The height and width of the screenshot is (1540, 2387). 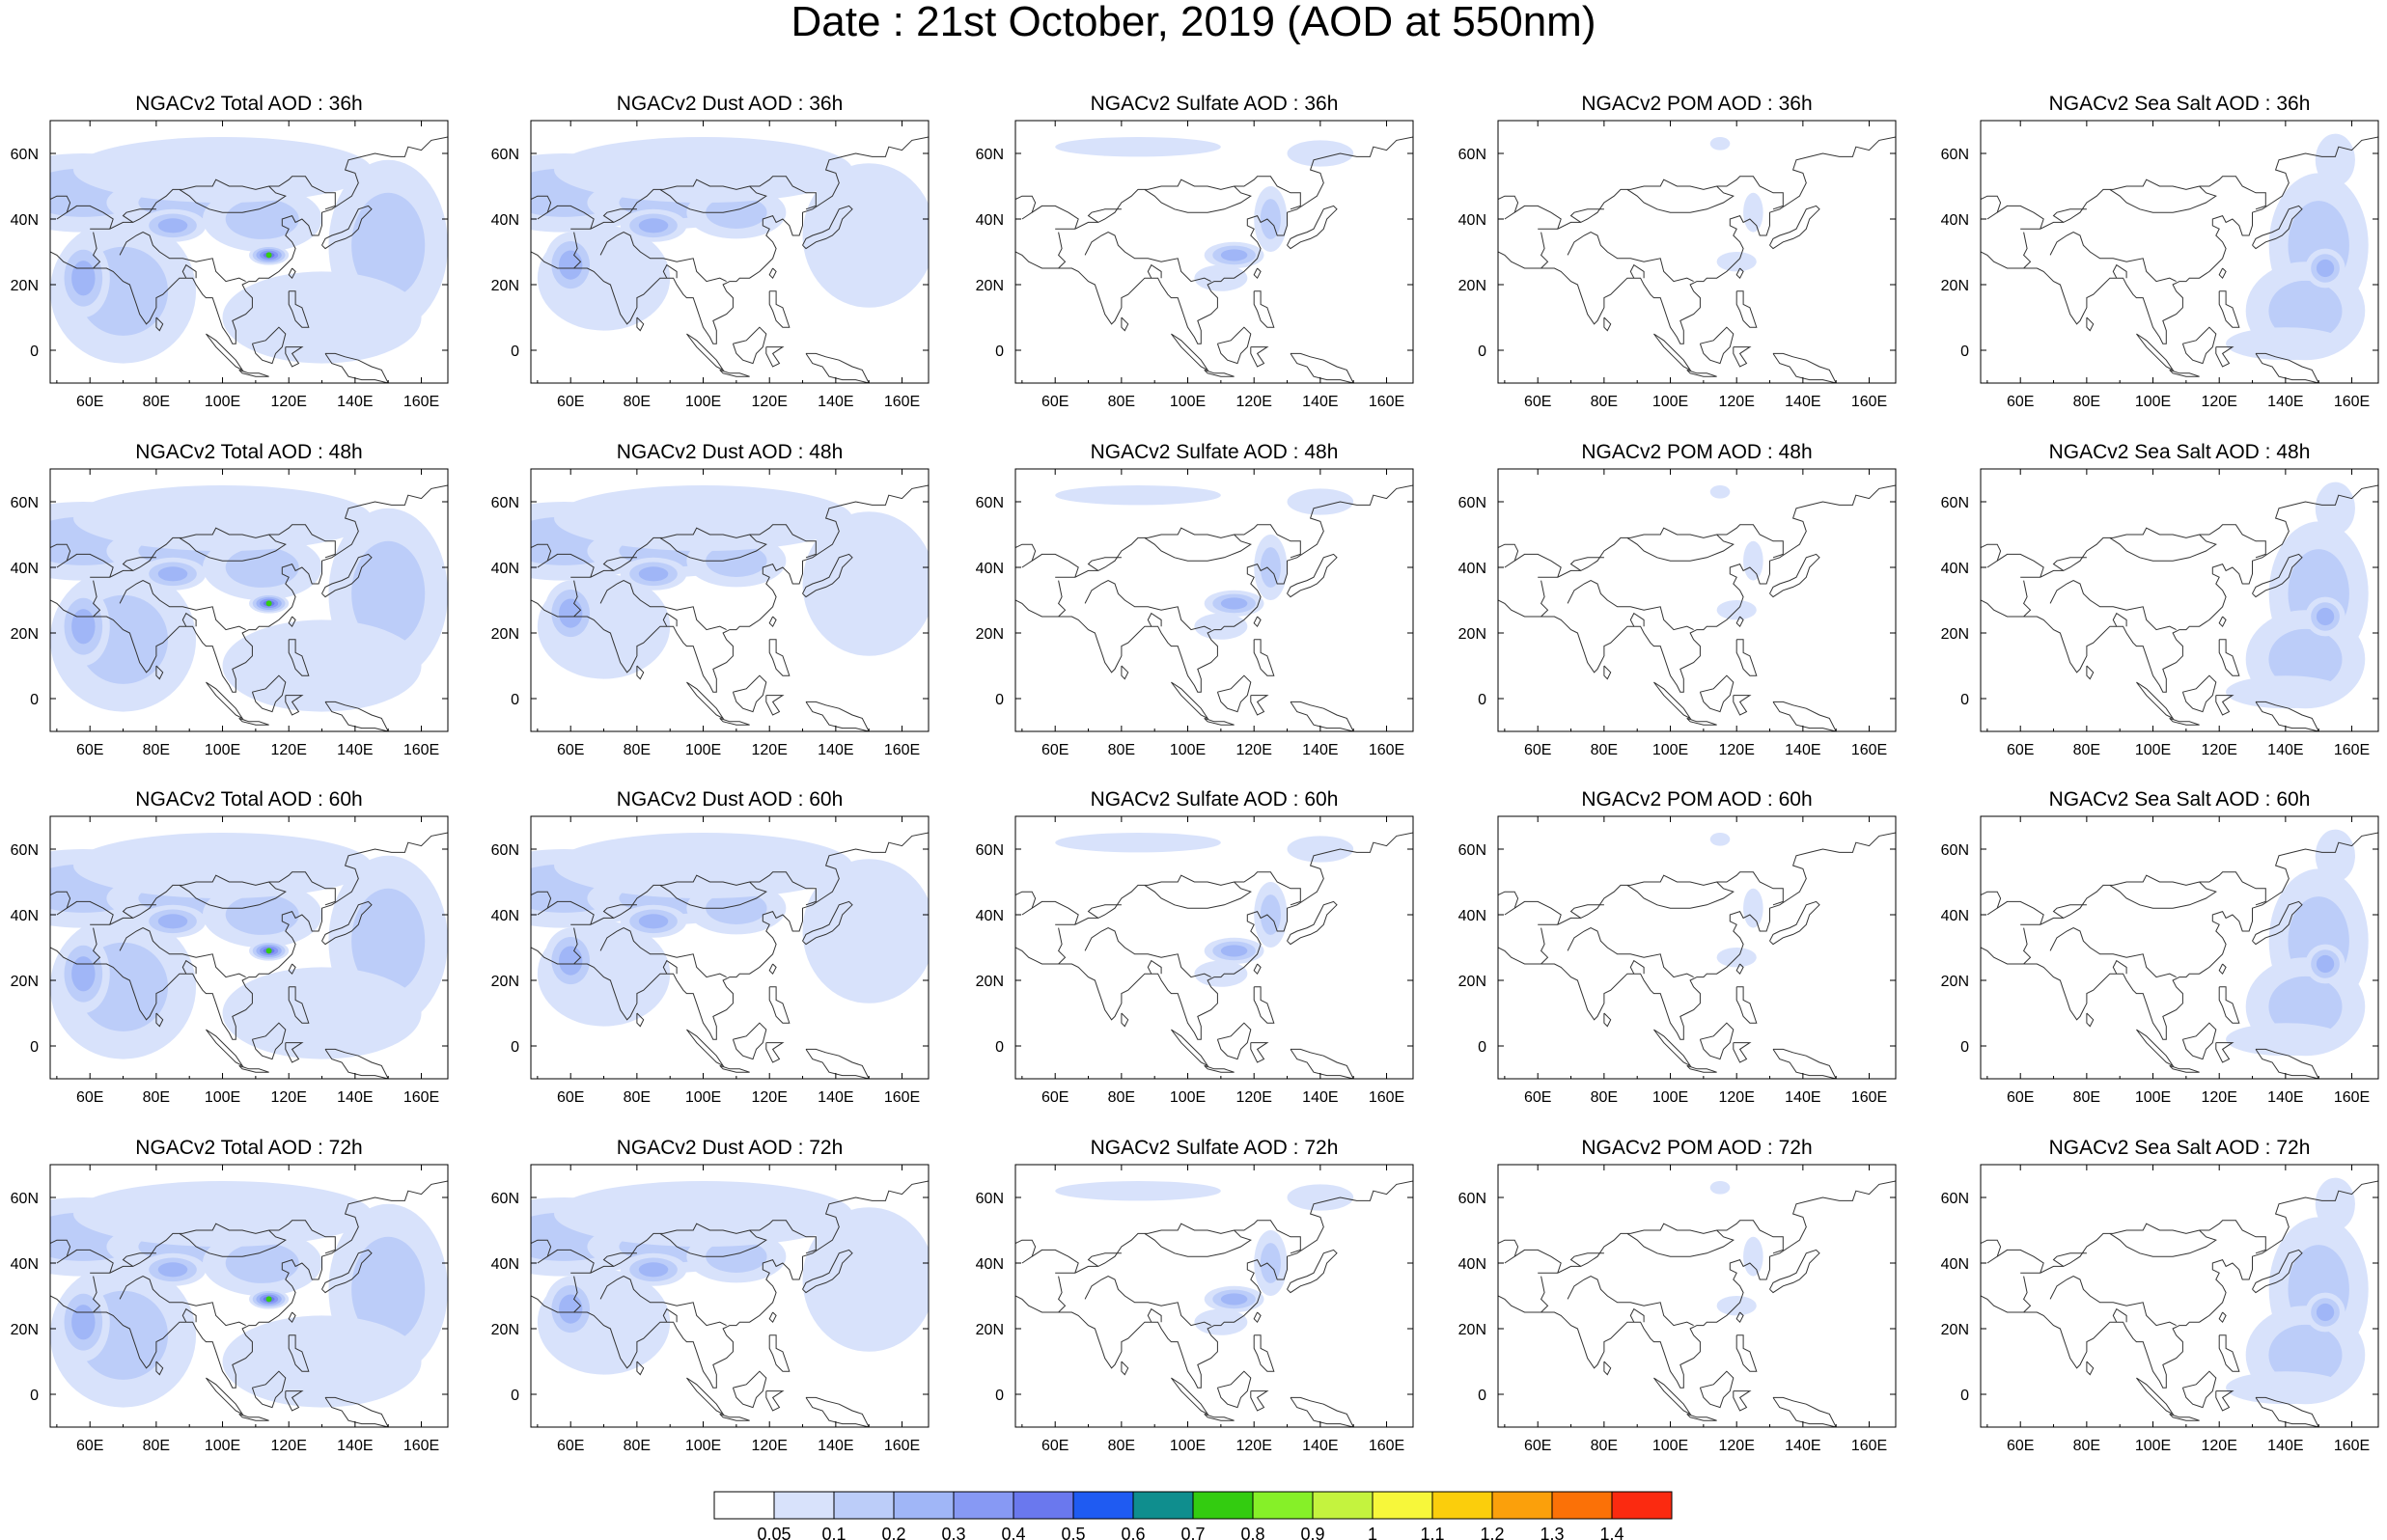 I want to click on panel-title: NGACv2 Sulfate AOD : 72h, so click(x=1215, y=1148).